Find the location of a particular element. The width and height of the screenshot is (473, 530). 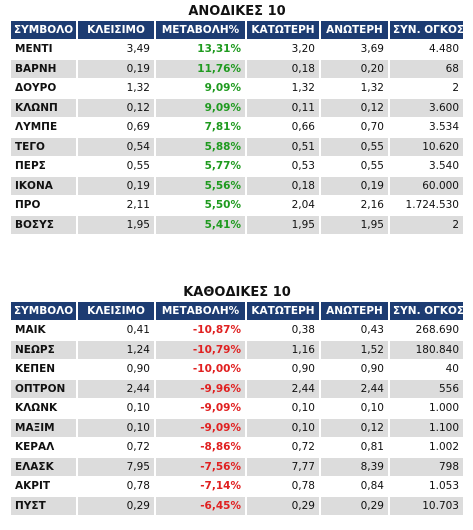

value-cell: 1,24 is located at coordinates (116, 349).